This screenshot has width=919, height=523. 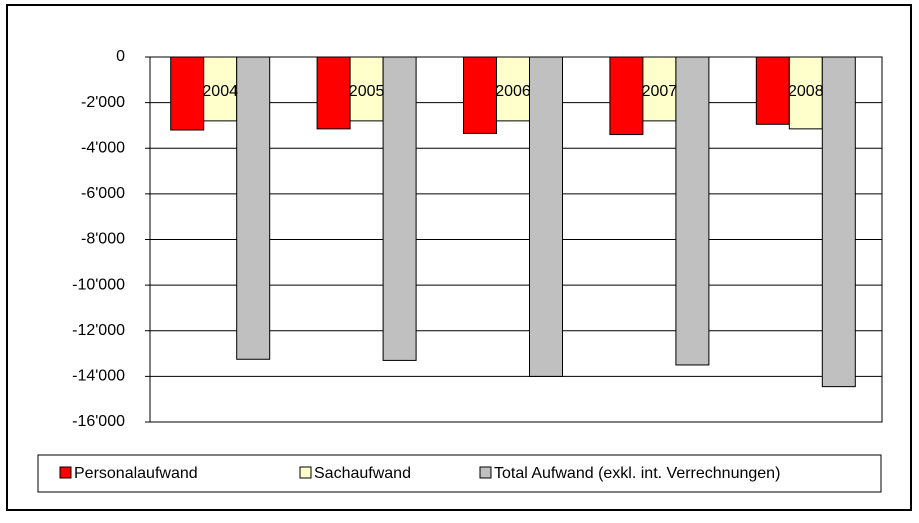 What do you see at coordinates (136, 473) in the screenshot?
I see `legend-label: Personalaufwand` at bounding box center [136, 473].